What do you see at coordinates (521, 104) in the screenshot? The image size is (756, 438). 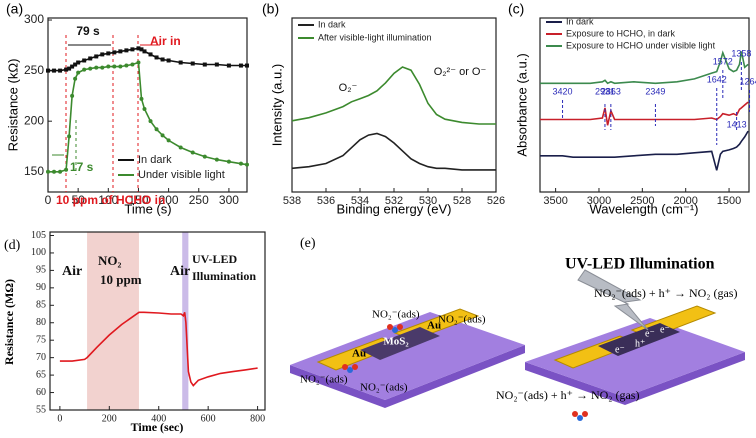 I see `y-axis-title: Absorbance (a.u.)` at bounding box center [521, 104].